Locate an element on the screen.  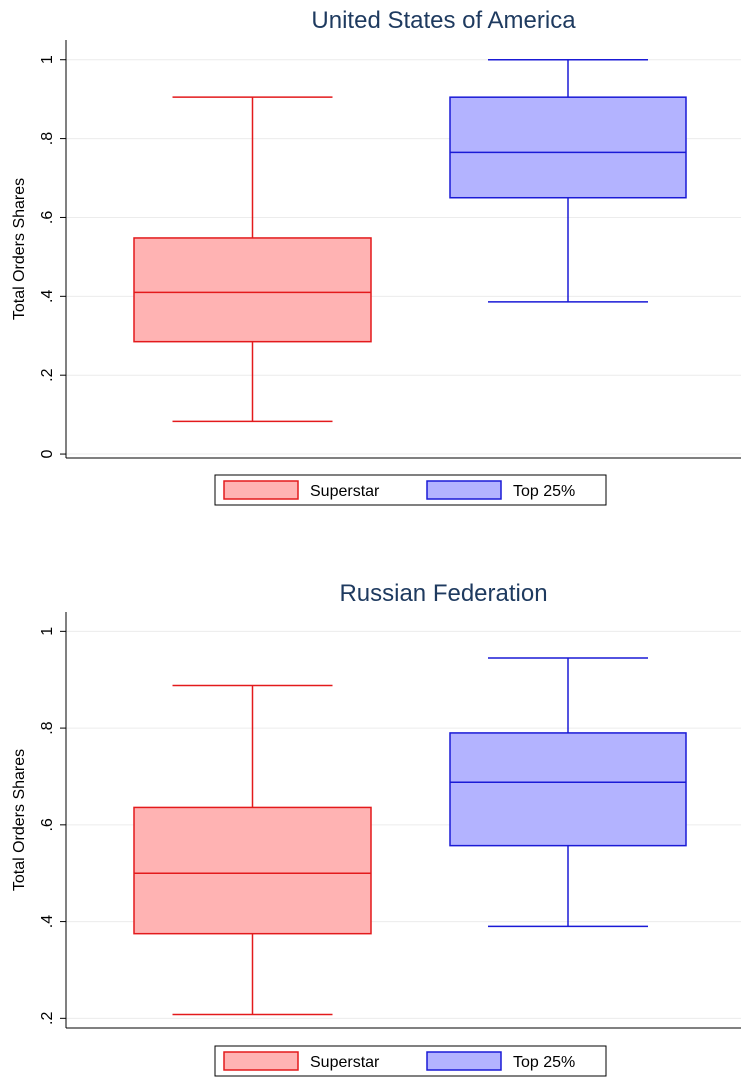
y-tick-label: 0 is located at coordinates (47, 454).